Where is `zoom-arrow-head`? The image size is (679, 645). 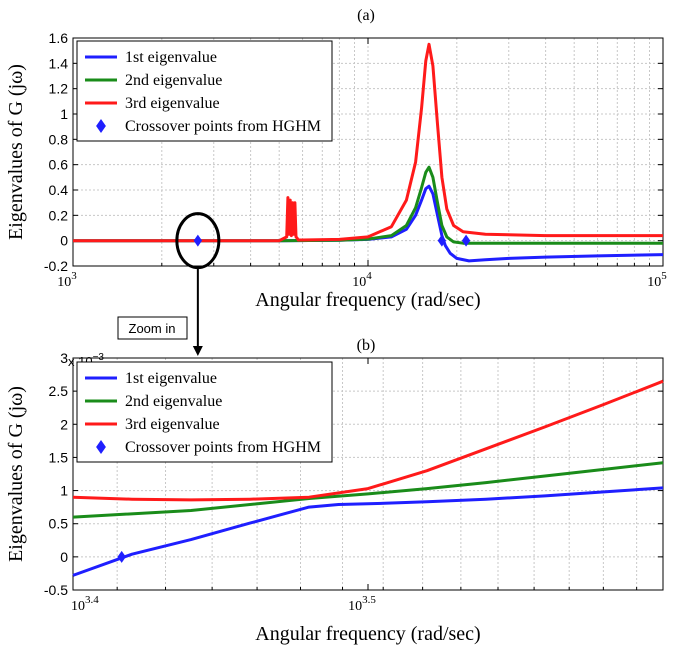 zoom-arrow-head is located at coordinates (197, 351).